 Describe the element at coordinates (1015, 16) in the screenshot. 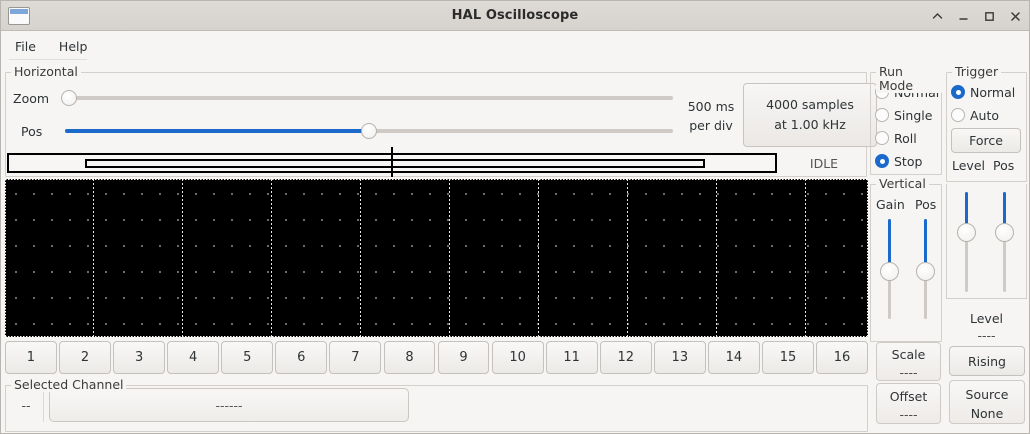

I see `close-button` at that location.